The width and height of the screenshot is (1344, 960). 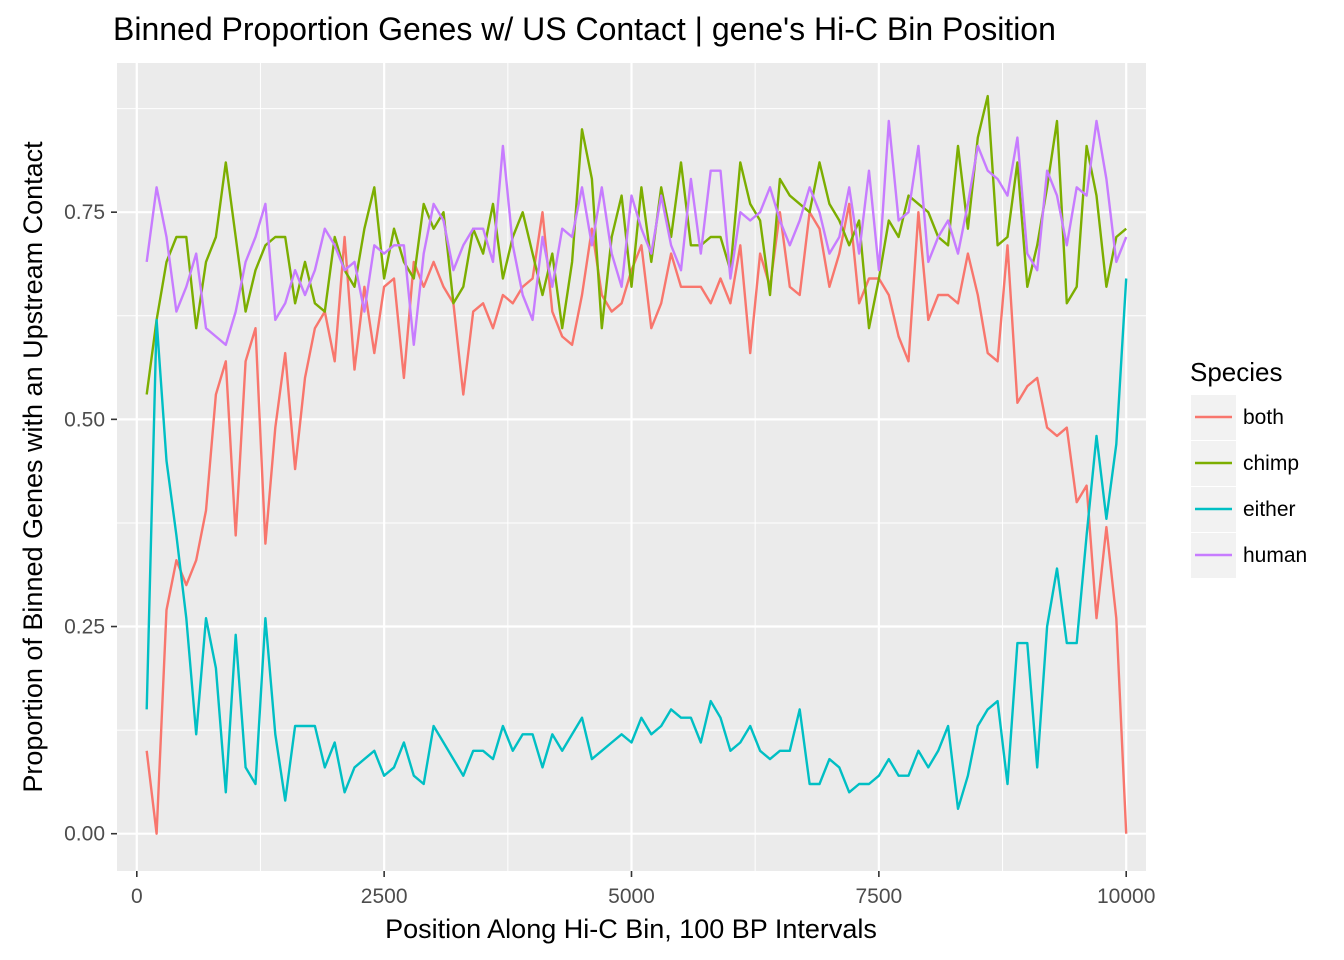 I want to click on legend-label-chimp: chimp, so click(x=1271, y=463).